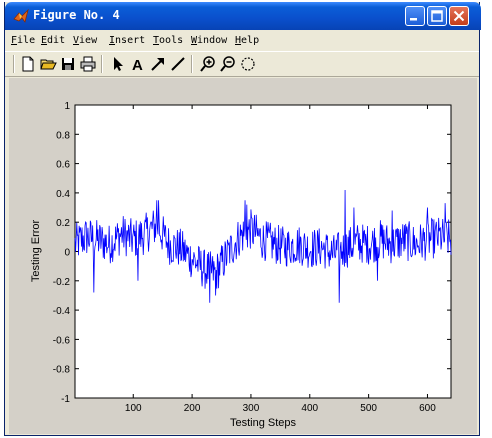 Image resolution: width=492 pixels, height=438 pixels. What do you see at coordinates (62, 311) in the screenshot?
I see `y-tick-label: -0.4` at bounding box center [62, 311].